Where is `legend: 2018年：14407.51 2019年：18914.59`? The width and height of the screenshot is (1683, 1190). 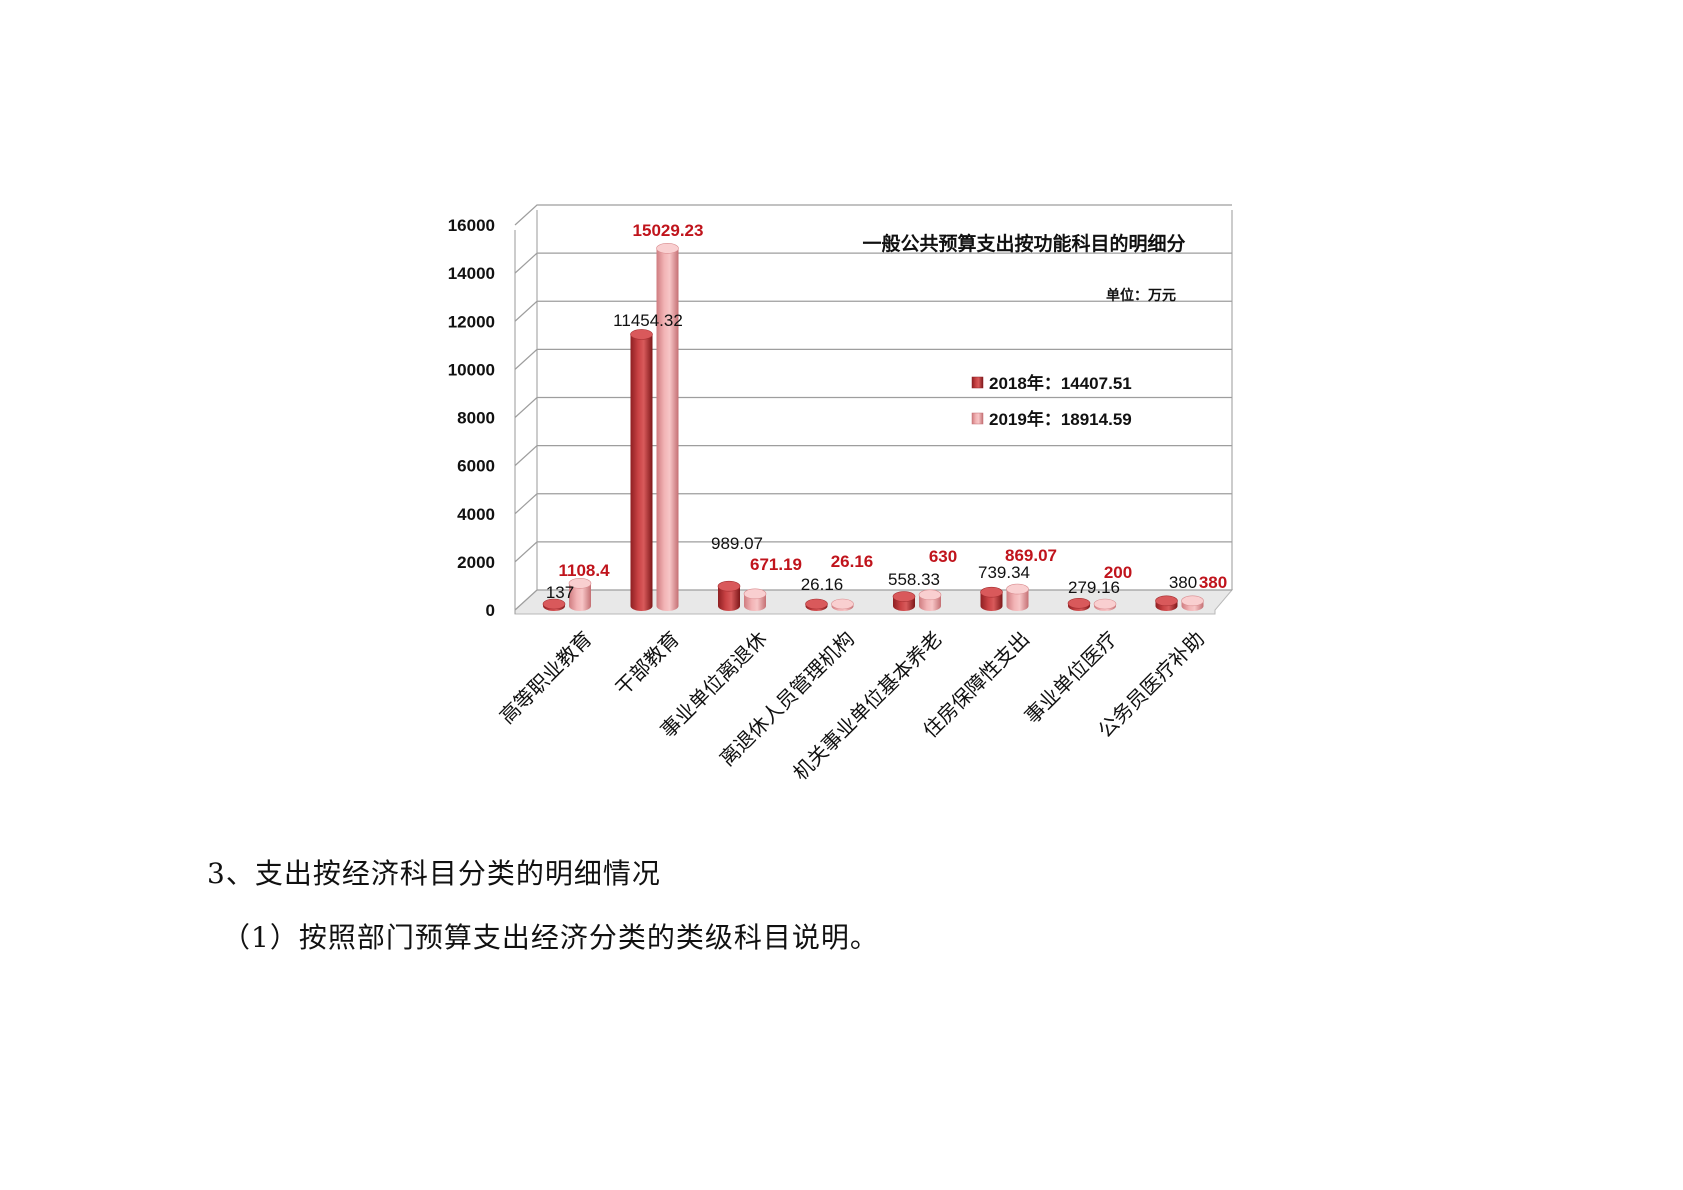
legend: 2018年：14407.51 2019年：18914.59 is located at coordinates (1051, 401).